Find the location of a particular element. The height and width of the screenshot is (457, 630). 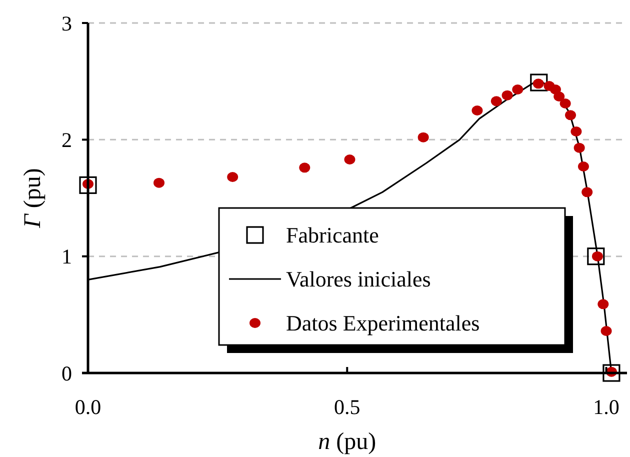

legend-label: Valores iniciales is located at coordinates (358, 279).